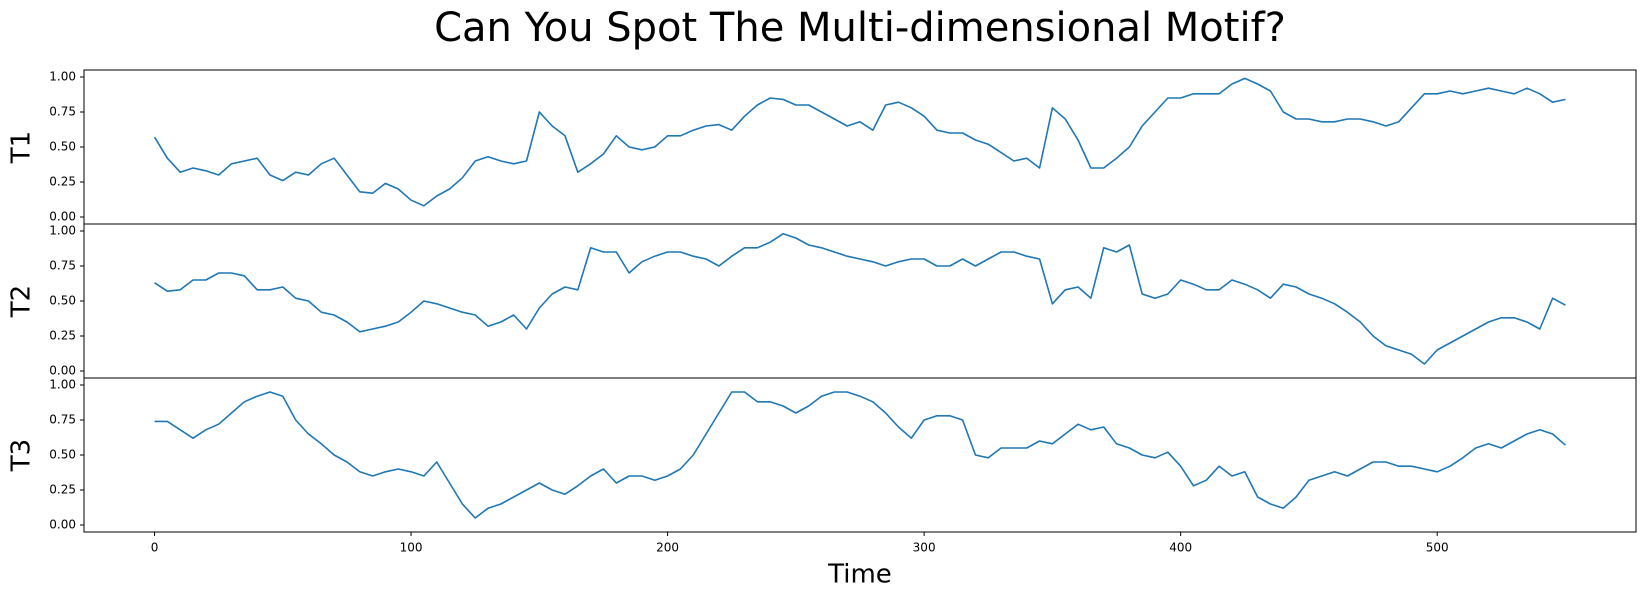 Image resolution: width=1644 pixels, height=599 pixels. Describe the element at coordinates (22, 147) in the screenshot. I see `y-axis-label: T1` at that location.